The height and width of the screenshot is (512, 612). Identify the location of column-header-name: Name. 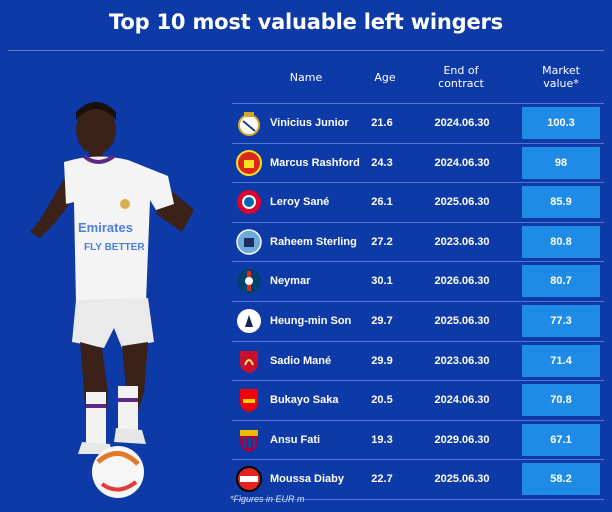
(306, 77).